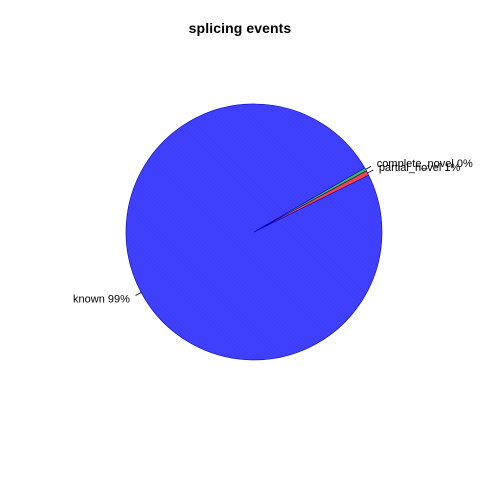  I want to click on chart-title: splicing events, so click(240, 28).